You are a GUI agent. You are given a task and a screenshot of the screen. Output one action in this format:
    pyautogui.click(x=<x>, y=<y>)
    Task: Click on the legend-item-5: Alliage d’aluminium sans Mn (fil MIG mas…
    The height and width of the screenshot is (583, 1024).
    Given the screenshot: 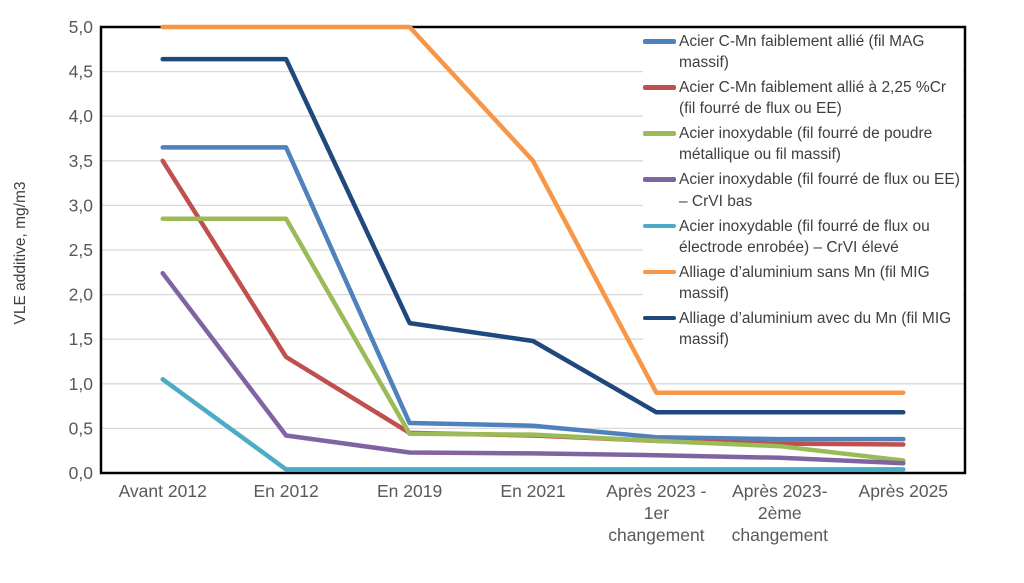 What is the action you would take?
    pyautogui.click(x=803, y=283)
    